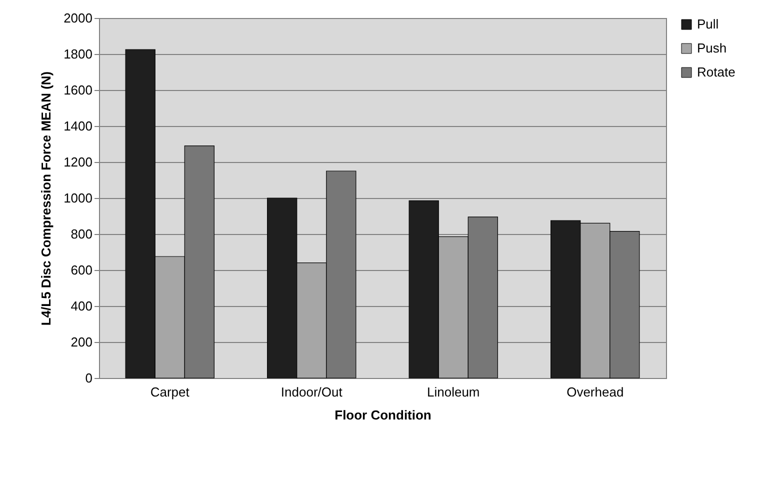 Image resolution: width=762 pixels, height=481 pixels. Describe the element at coordinates (81, 342) in the screenshot. I see `y-tick-label: 200` at that location.